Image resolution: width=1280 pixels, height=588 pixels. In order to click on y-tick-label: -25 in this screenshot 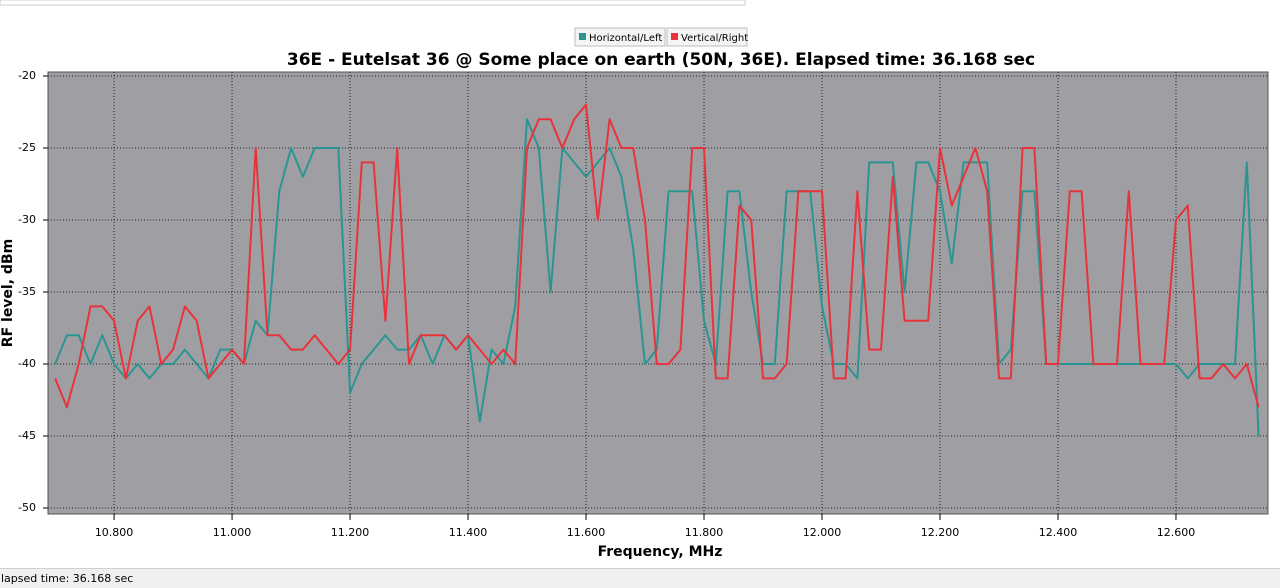, I will do `click(27, 147)`.